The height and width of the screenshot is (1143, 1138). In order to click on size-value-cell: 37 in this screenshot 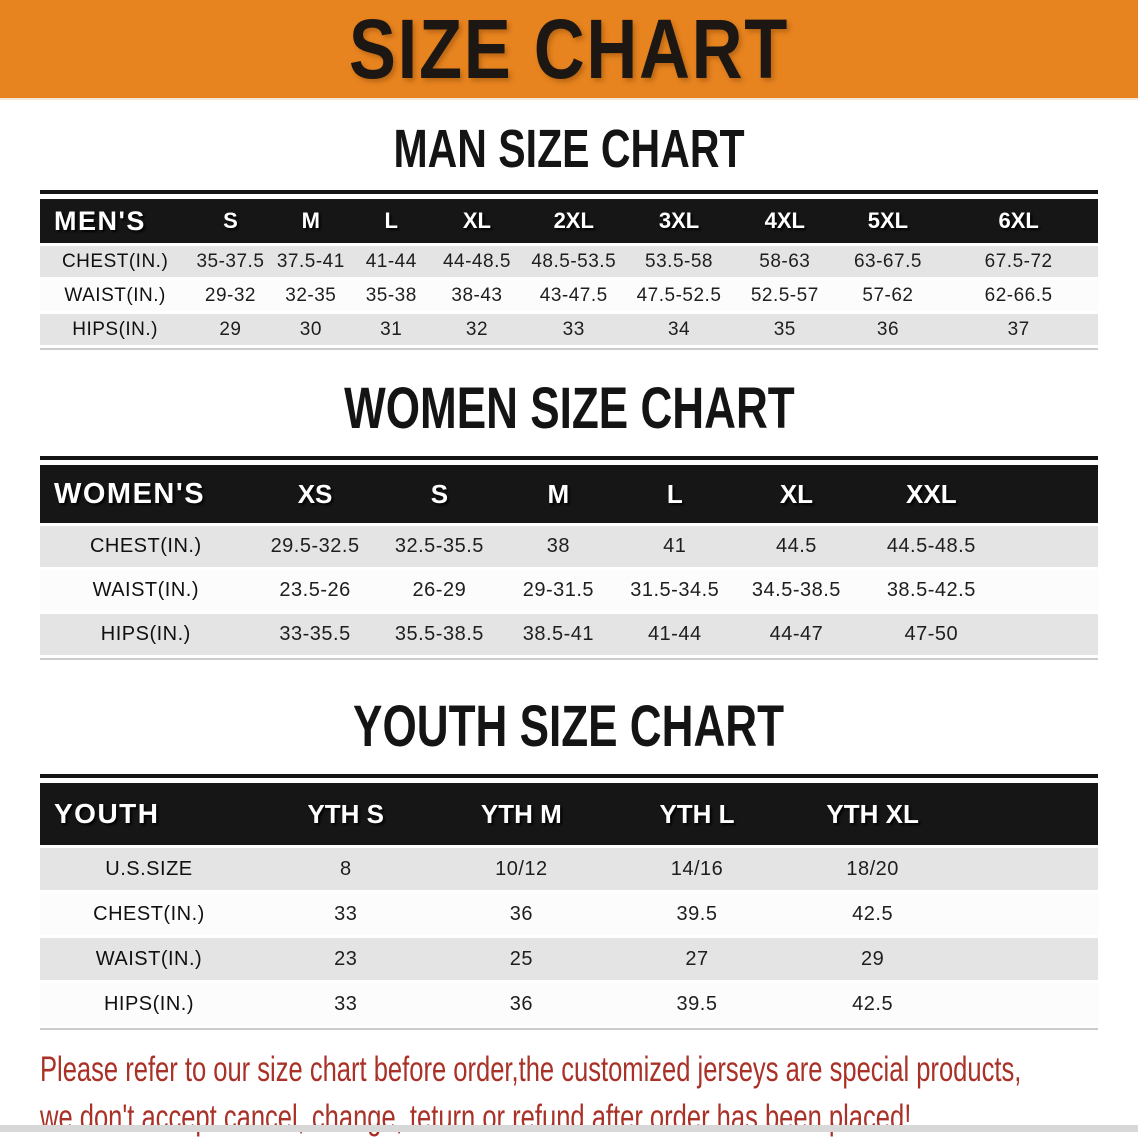, I will do `click(1018, 329)`.